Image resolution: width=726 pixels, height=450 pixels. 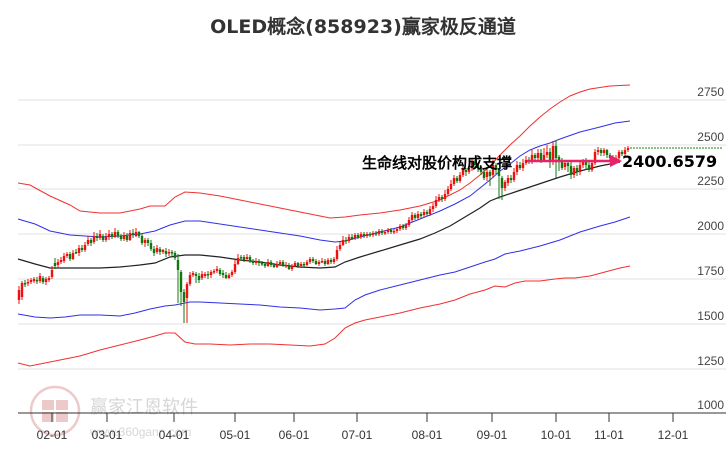 What do you see at coordinates (362, 417) in the screenshot?
I see `x-axis-ticks` at bounding box center [362, 417].